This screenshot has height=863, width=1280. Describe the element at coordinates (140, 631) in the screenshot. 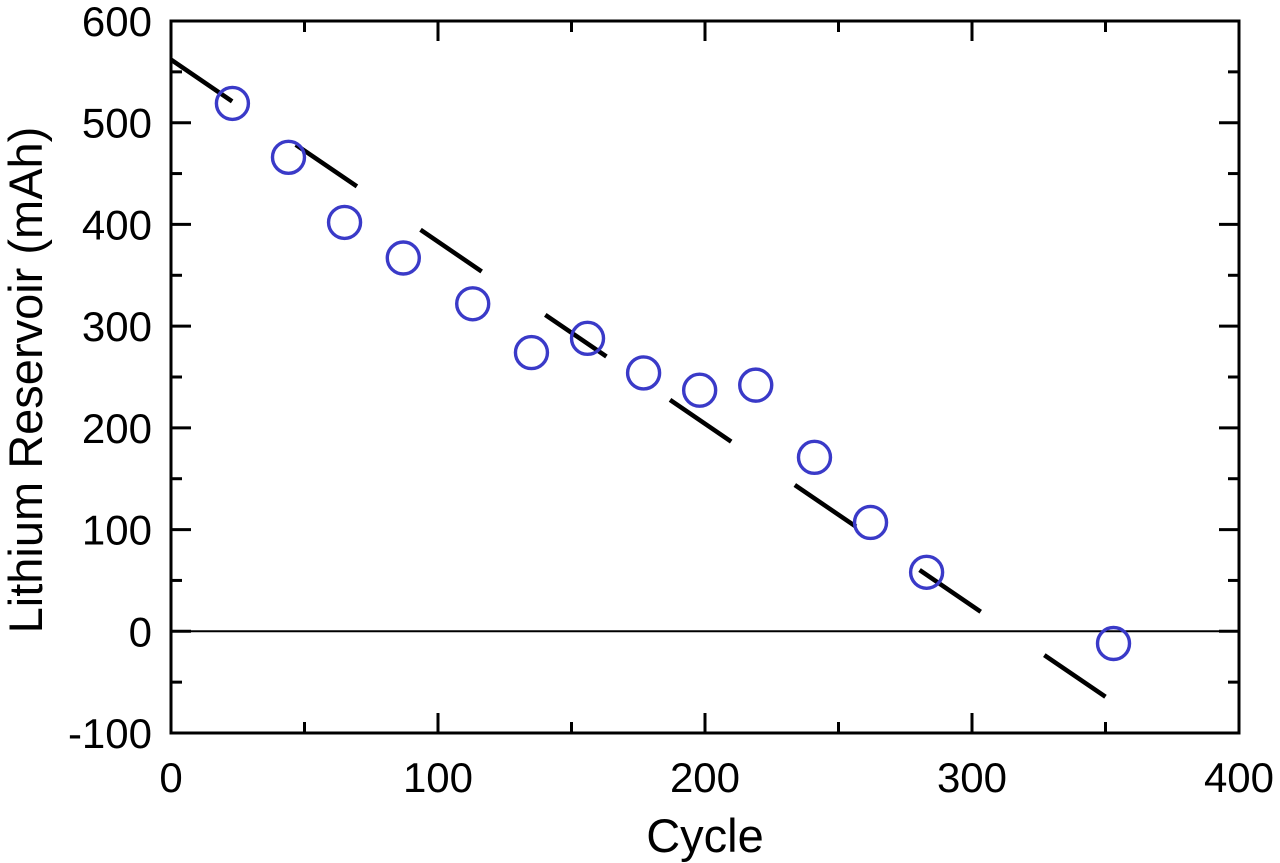

I see `y-tick-label: 0` at that location.